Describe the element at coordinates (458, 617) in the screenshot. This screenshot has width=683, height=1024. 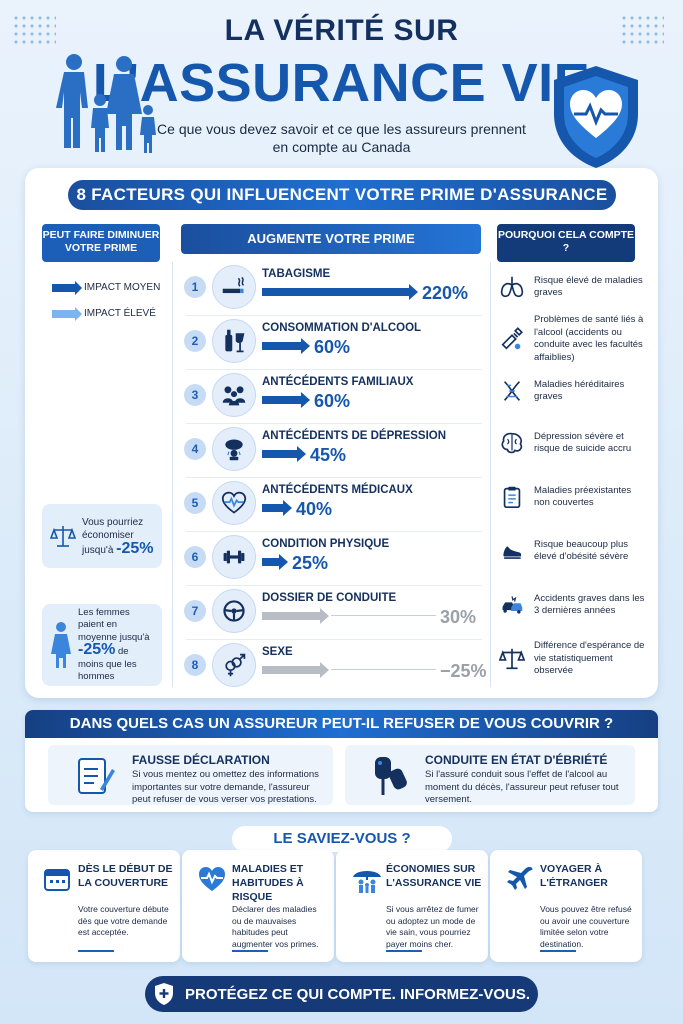
I see `factor-value: 30%` at that location.